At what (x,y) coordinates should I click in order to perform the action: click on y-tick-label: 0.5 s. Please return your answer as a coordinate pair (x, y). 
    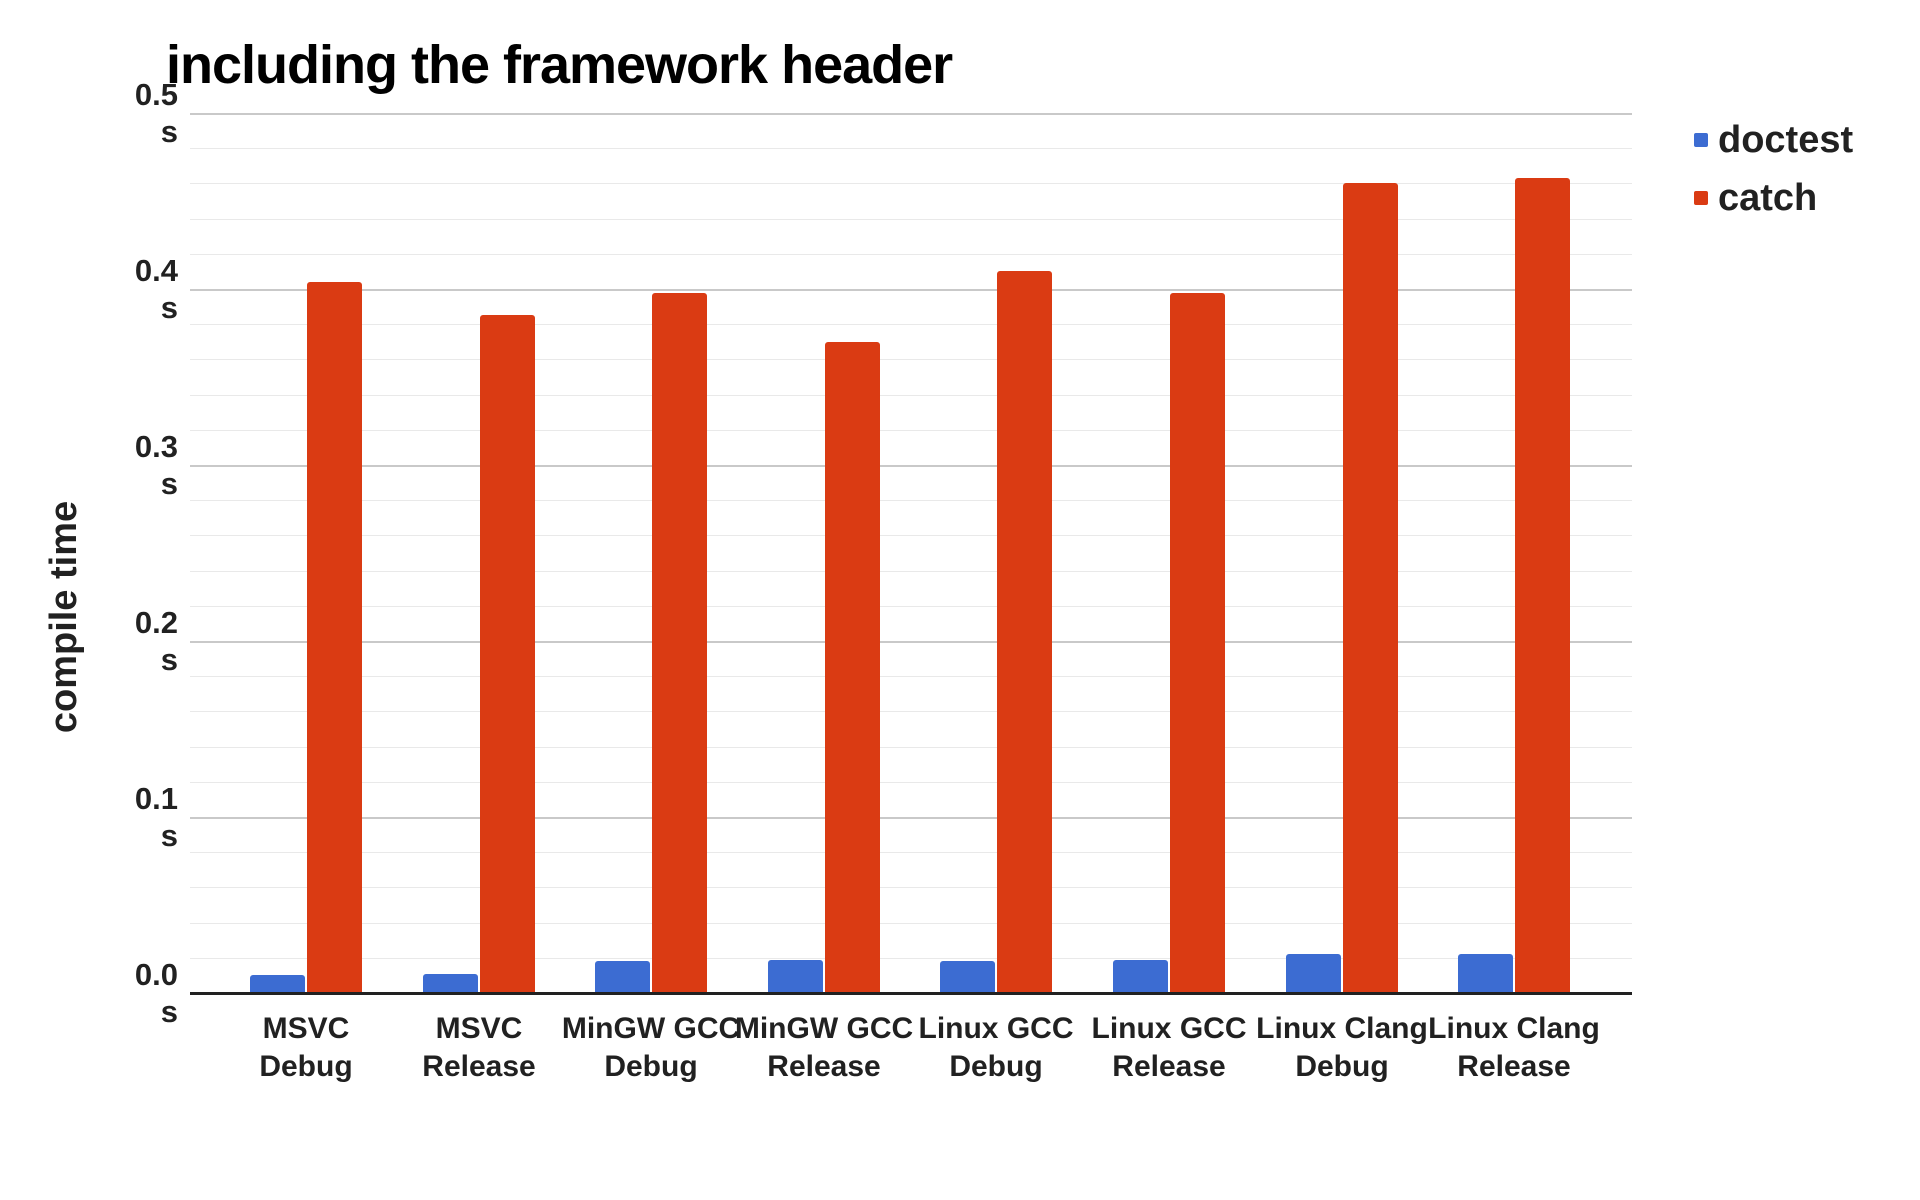
    Looking at the image, I should click on (118, 113).